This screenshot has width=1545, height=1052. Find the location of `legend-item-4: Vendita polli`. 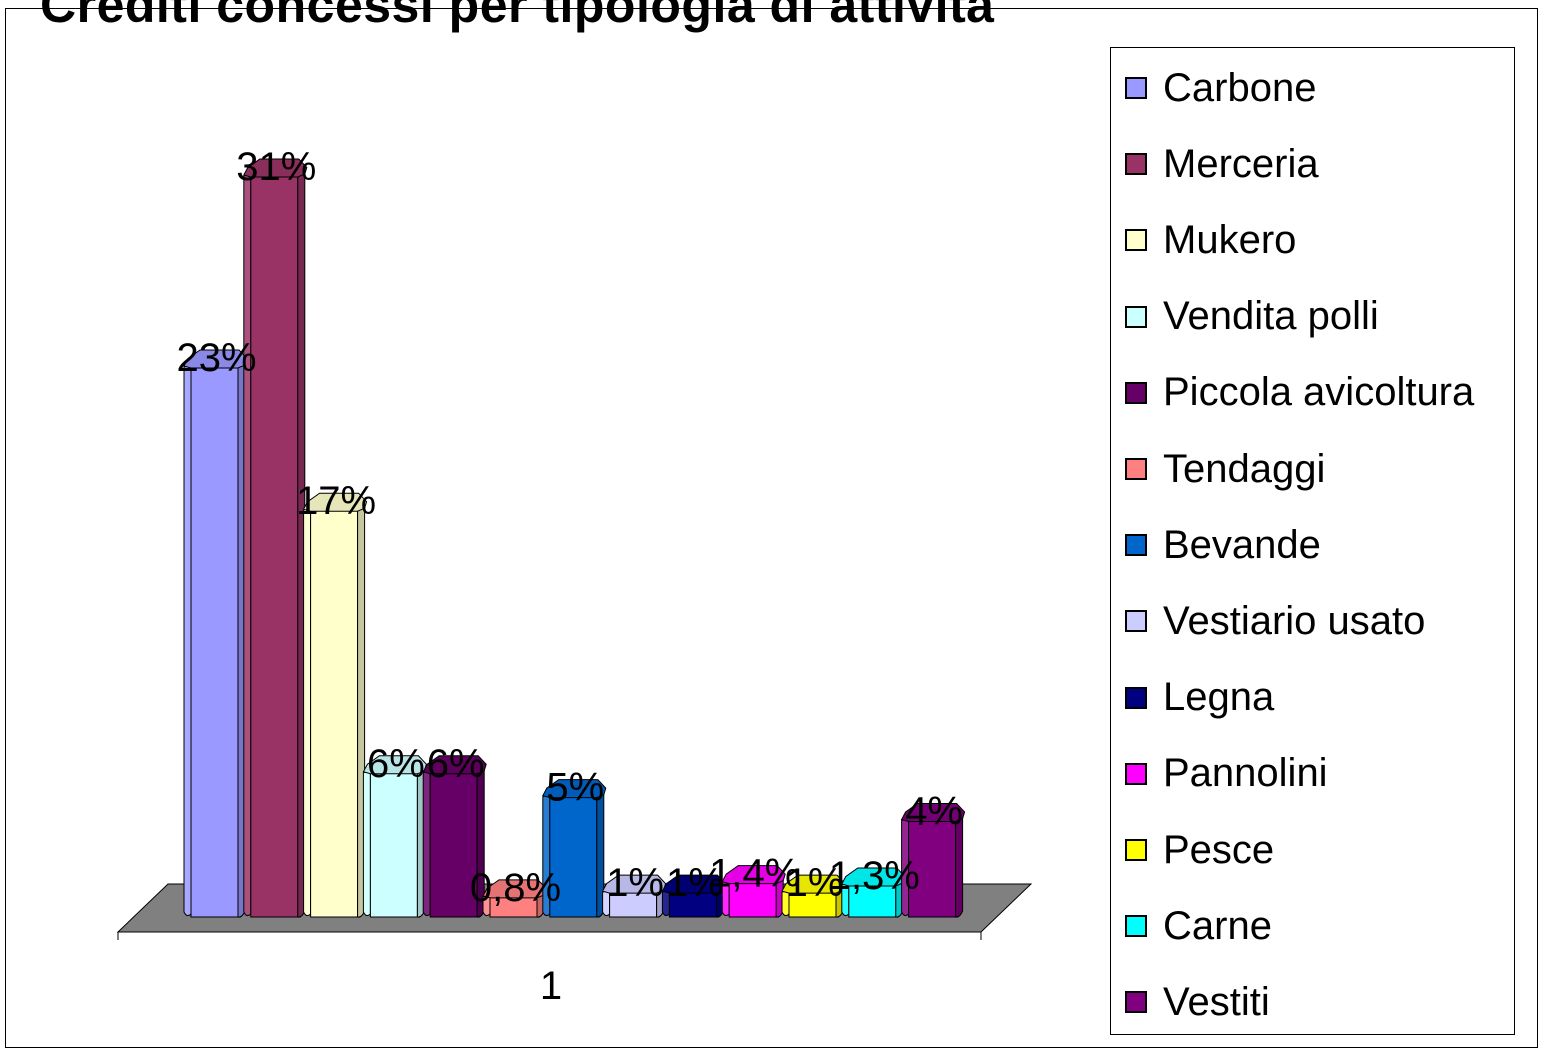

legend-item-4: Vendita polli is located at coordinates (1252, 317).